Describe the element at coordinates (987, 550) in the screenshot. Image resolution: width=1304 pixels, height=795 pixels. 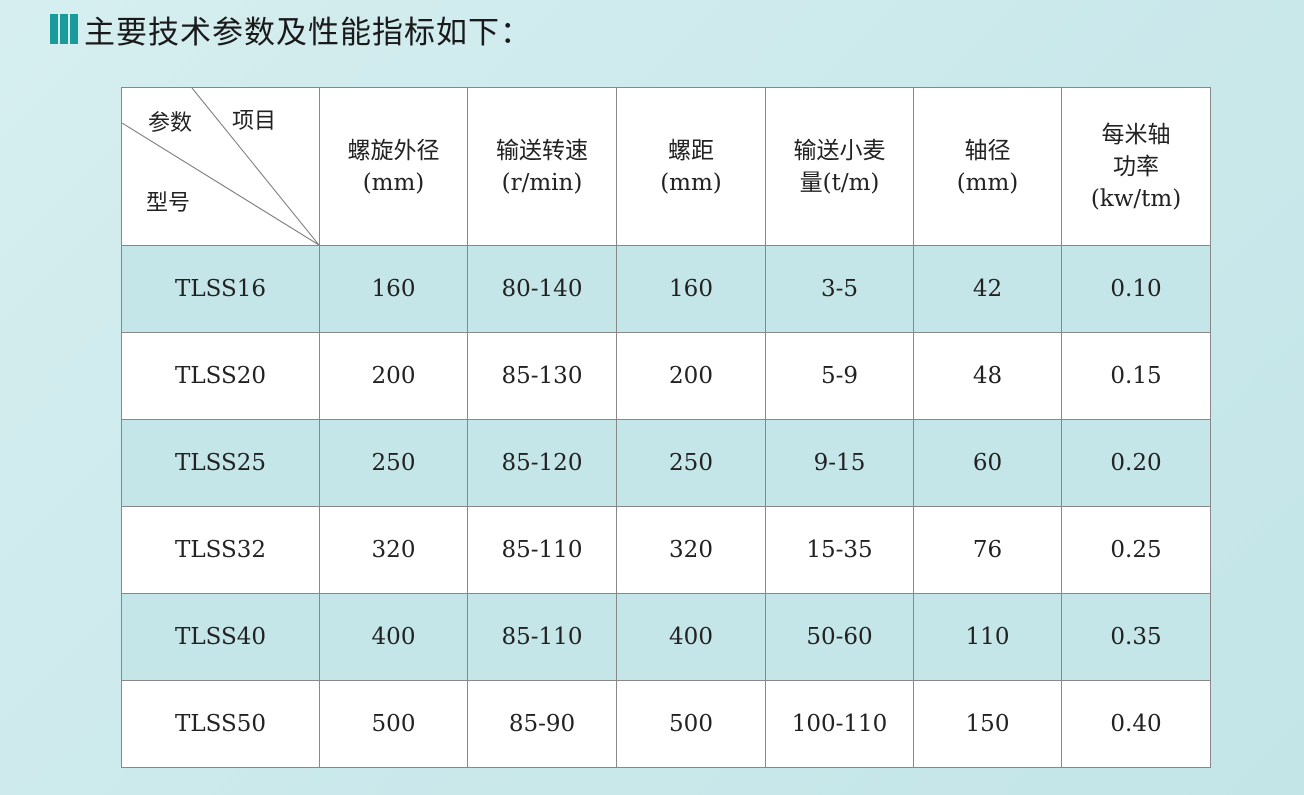
I see `value-cell: 76` at that location.